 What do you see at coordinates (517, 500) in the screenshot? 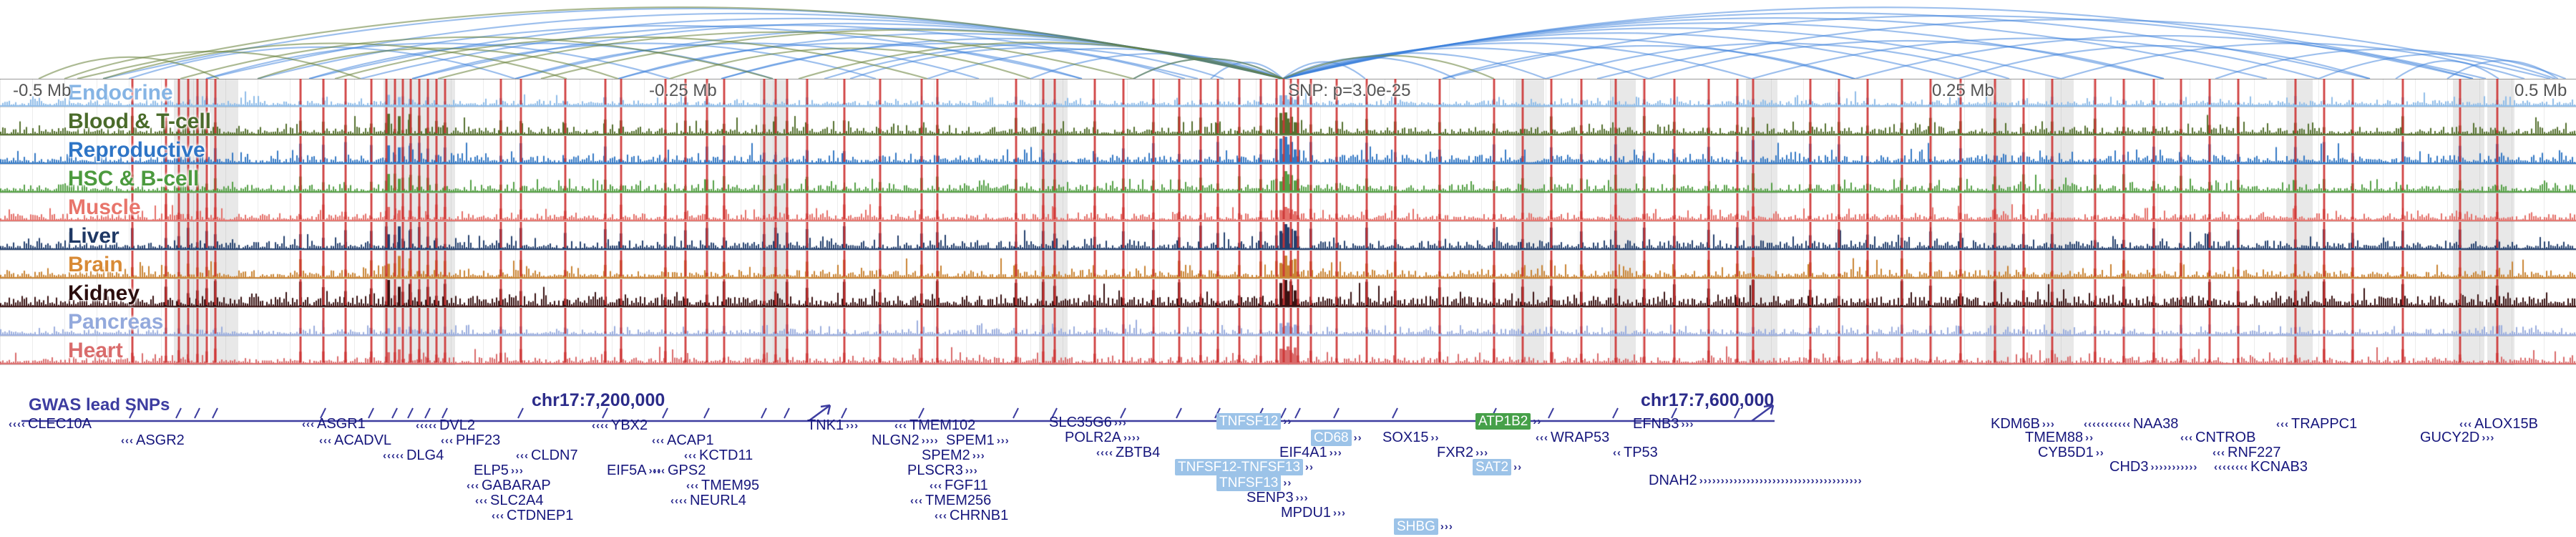
I see `gene-label: SLC2A4` at bounding box center [517, 500].